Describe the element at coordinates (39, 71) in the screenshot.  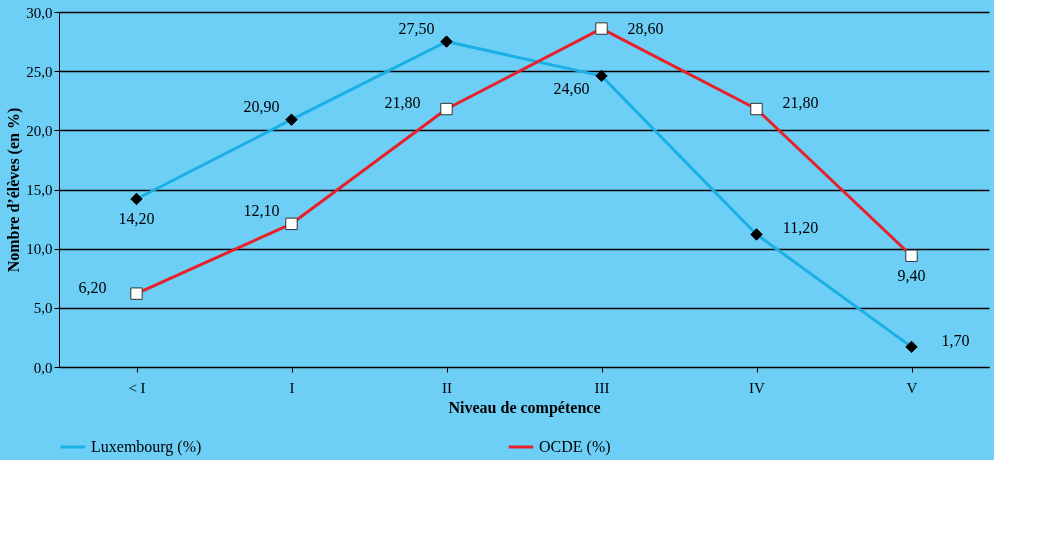
I see `y-tick-label: 25,0` at that location.